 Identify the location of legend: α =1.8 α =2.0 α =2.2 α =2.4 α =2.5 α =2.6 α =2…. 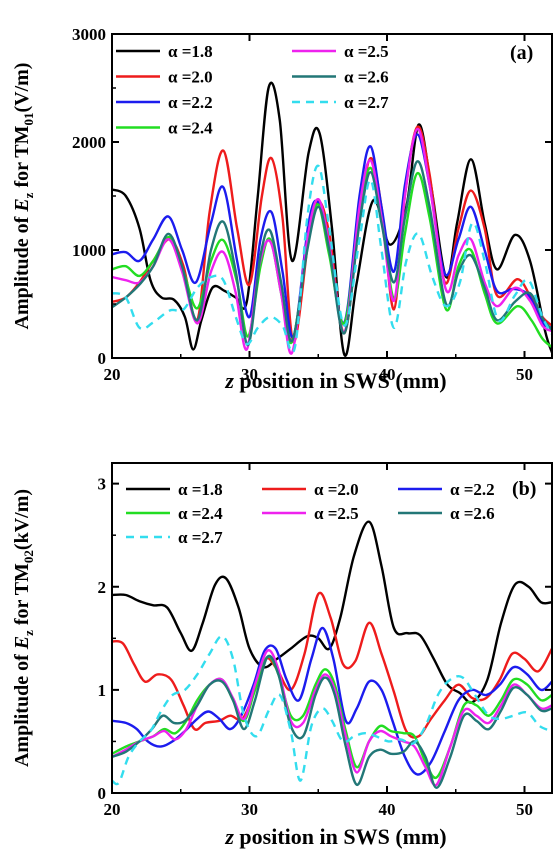
(252, 90).